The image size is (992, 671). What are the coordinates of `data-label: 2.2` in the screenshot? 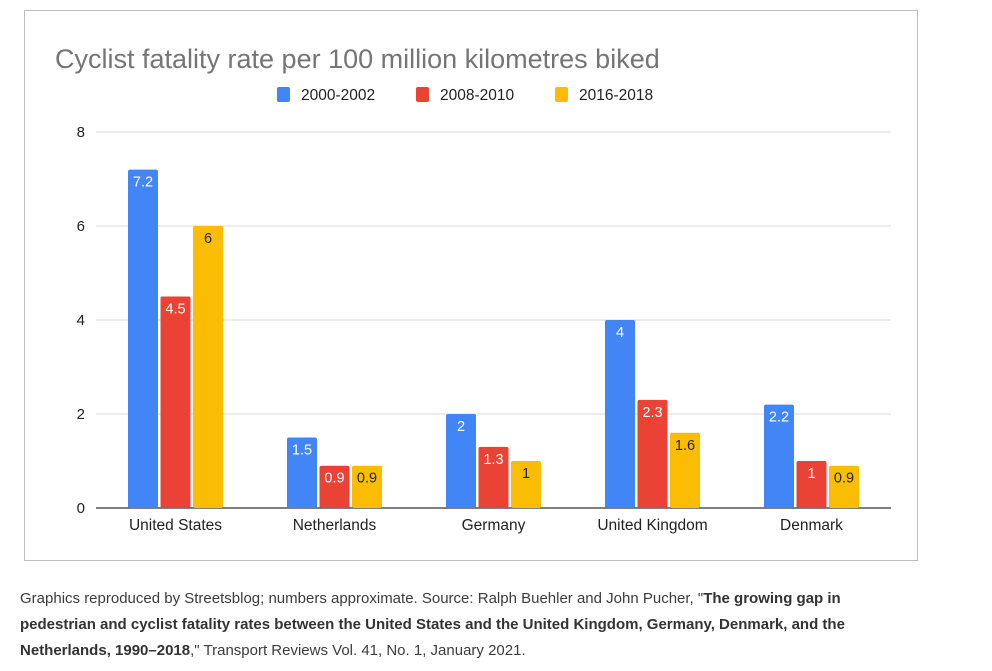 It's located at (779, 418).